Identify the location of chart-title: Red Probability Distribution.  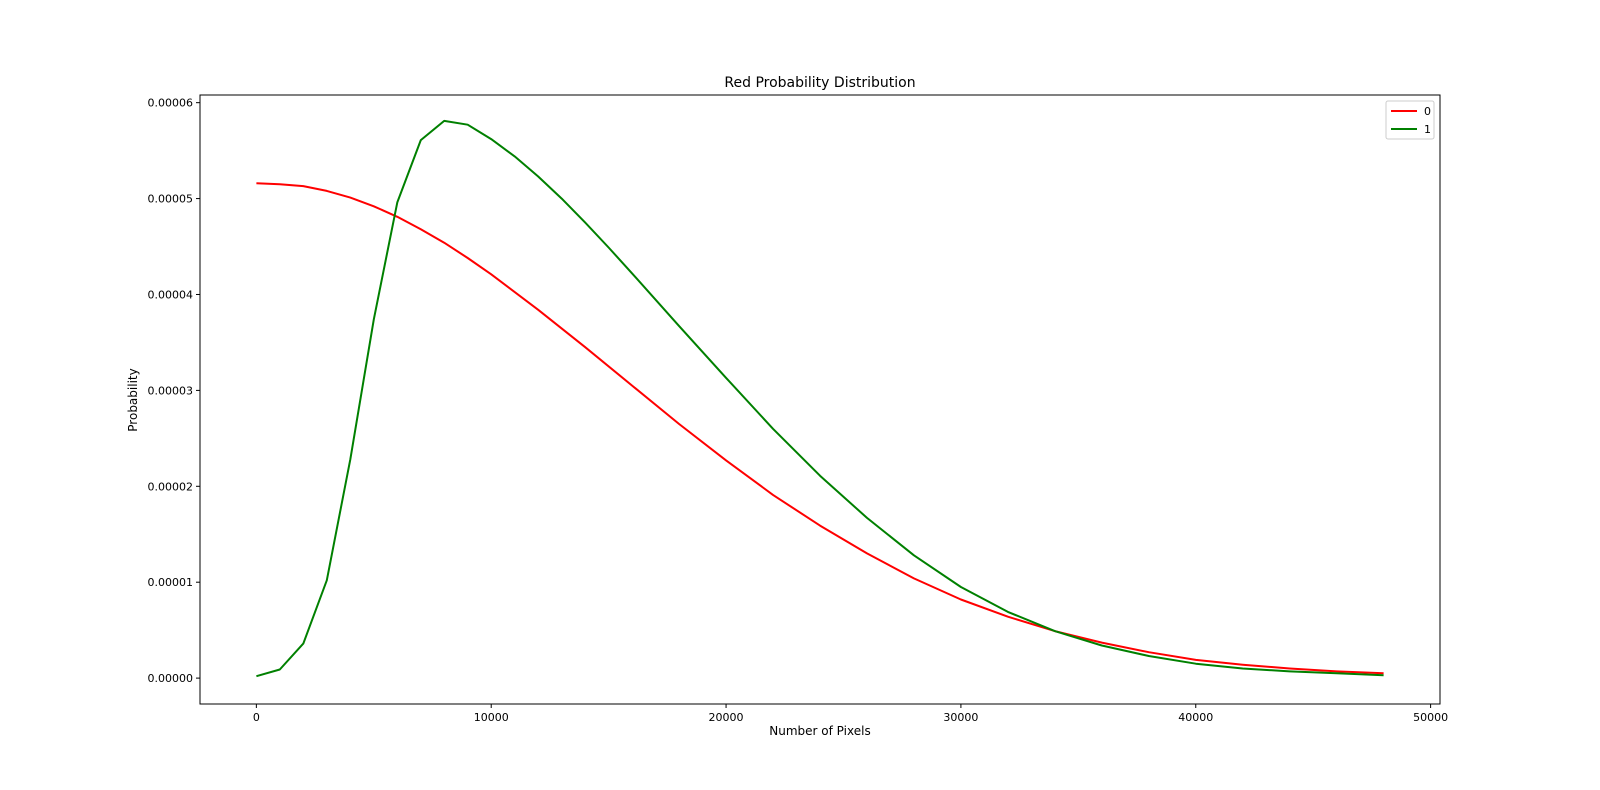
(819, 83).